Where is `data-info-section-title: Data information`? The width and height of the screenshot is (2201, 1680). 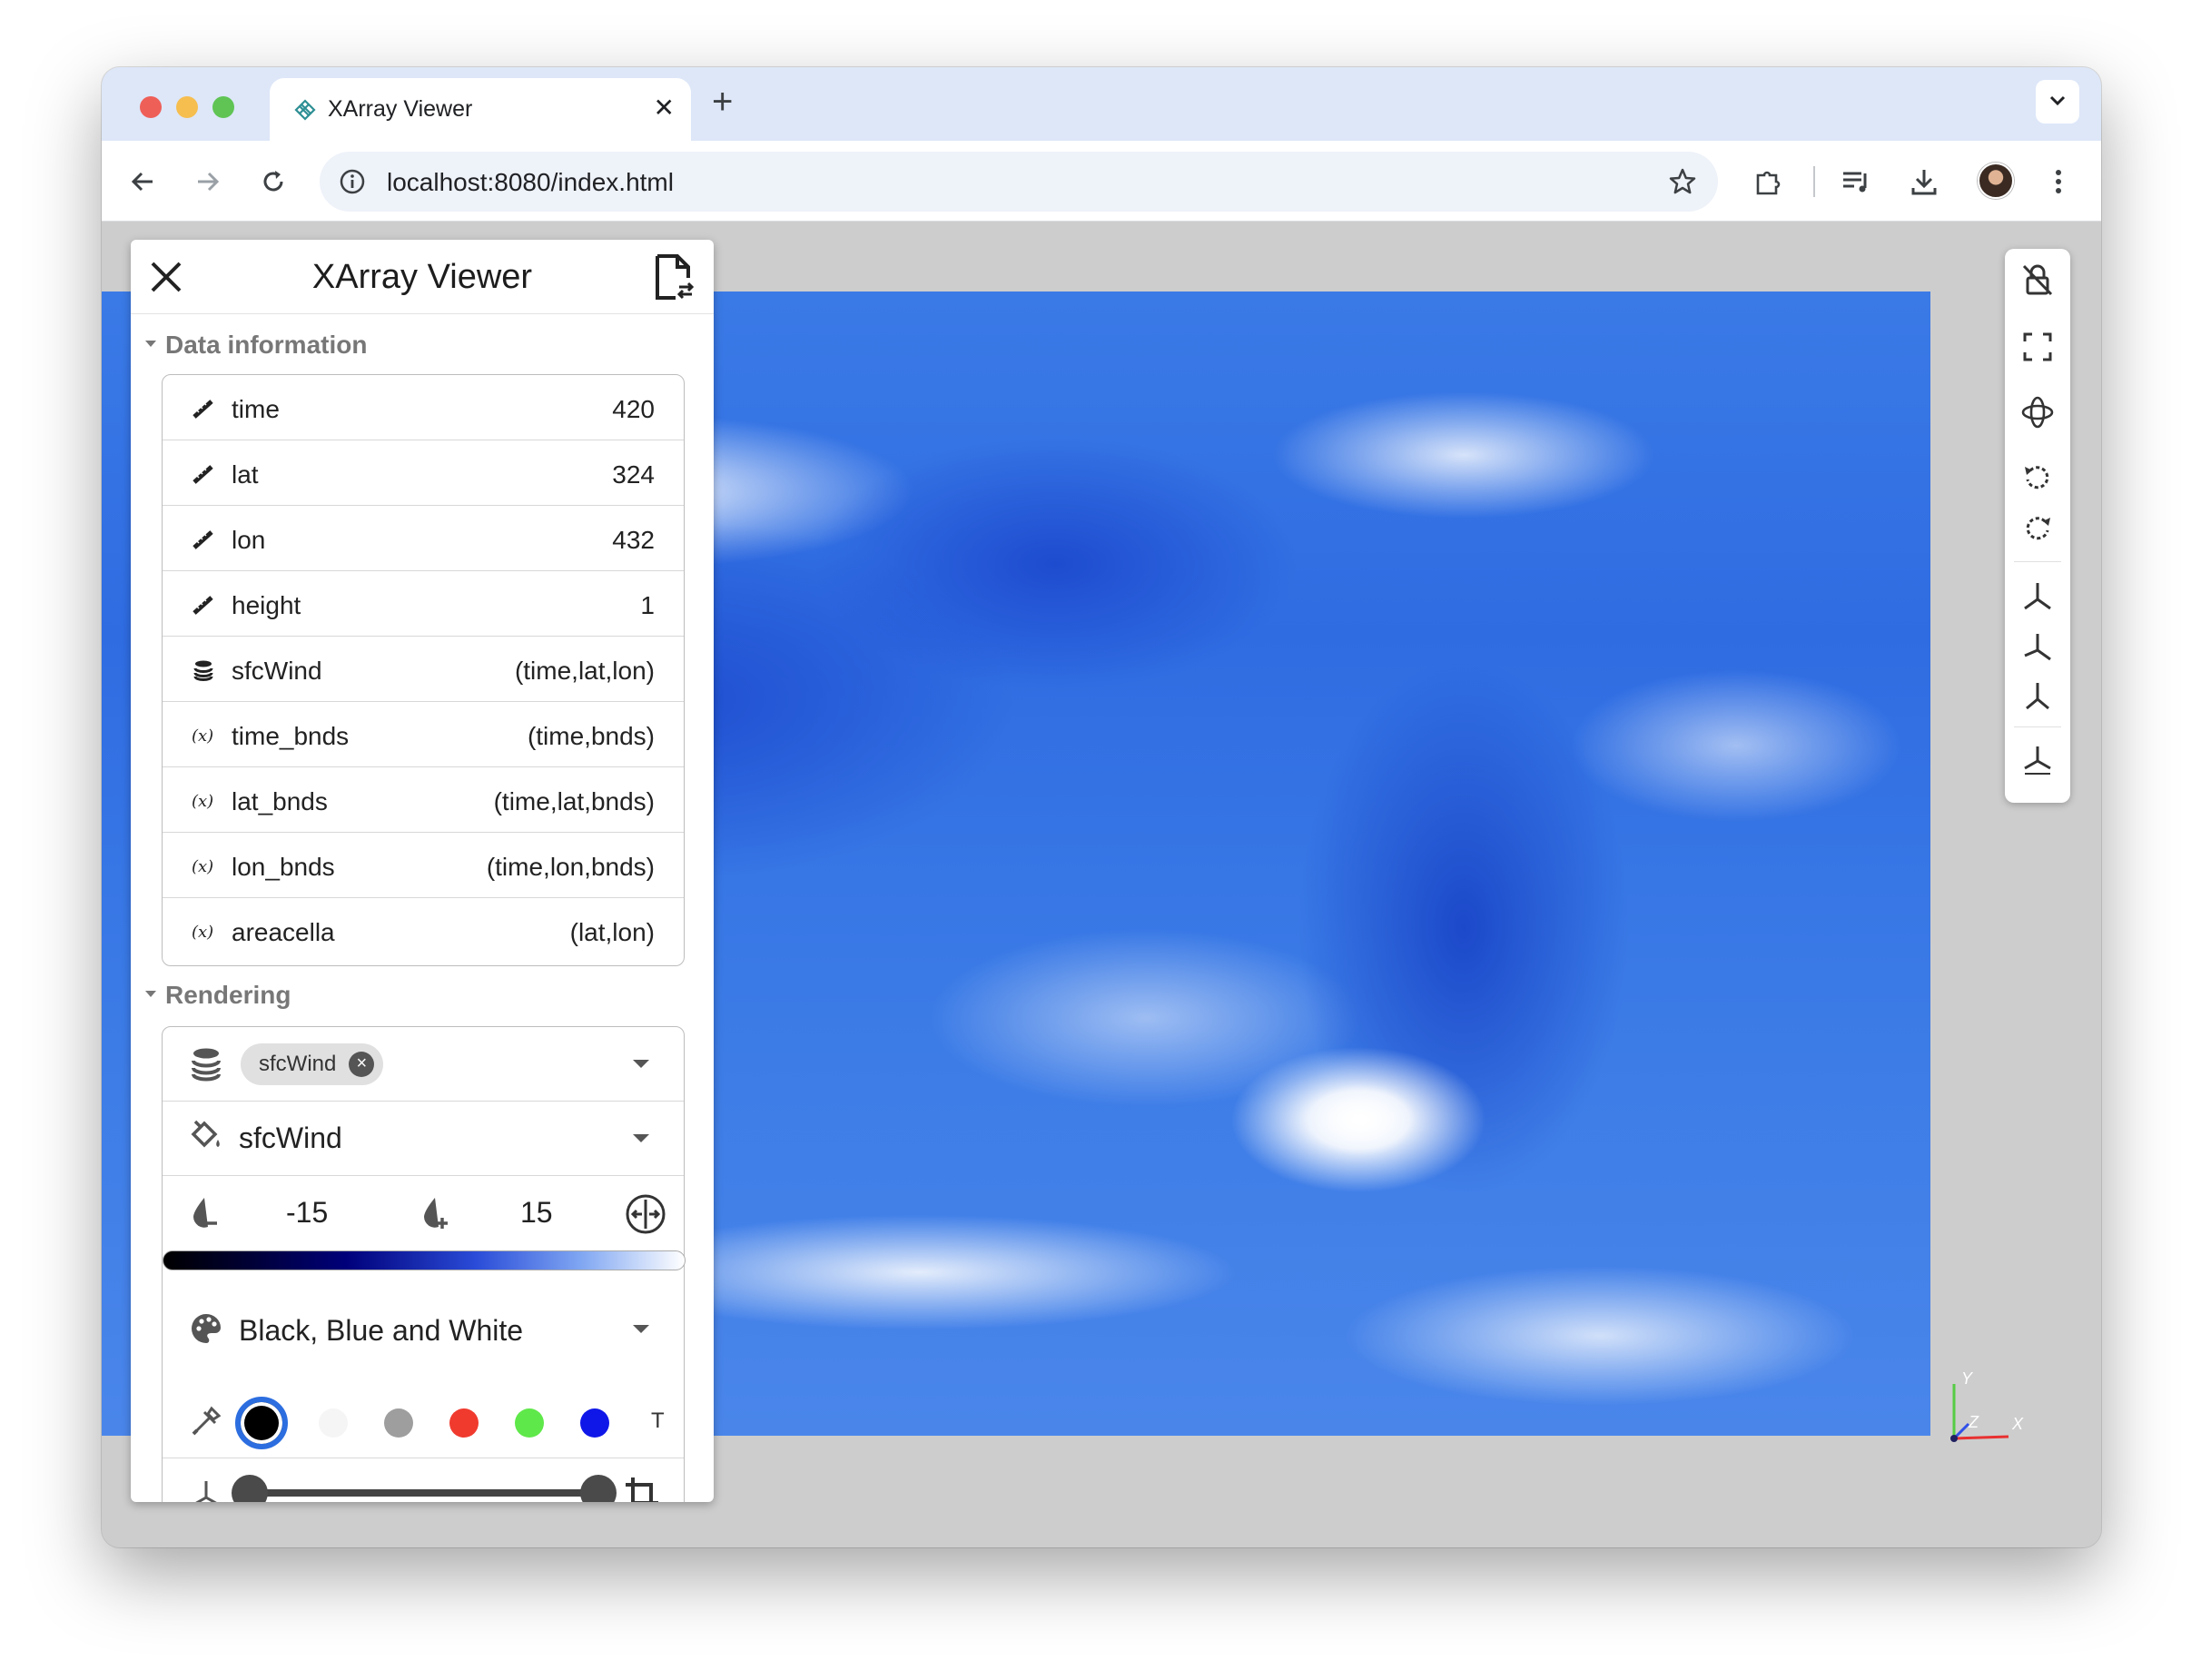
data-info-section-title: Data information is located at coordinates (256, 346).